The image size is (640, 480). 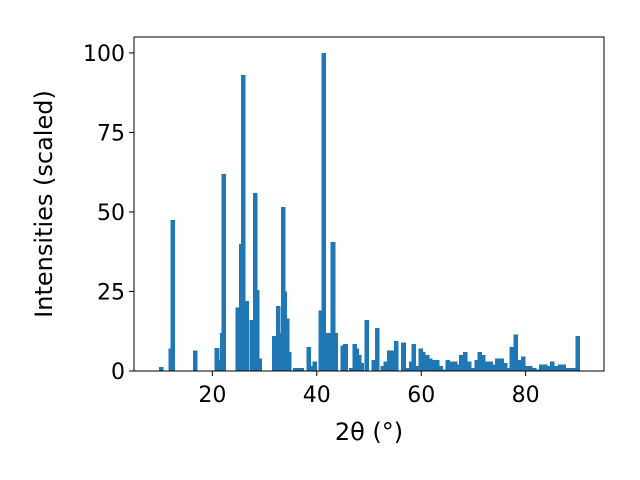 What do you see at coordinates (421, 395) in the screenshot?
I see `x-tick-label: 60` at bounding box center [421, 395].